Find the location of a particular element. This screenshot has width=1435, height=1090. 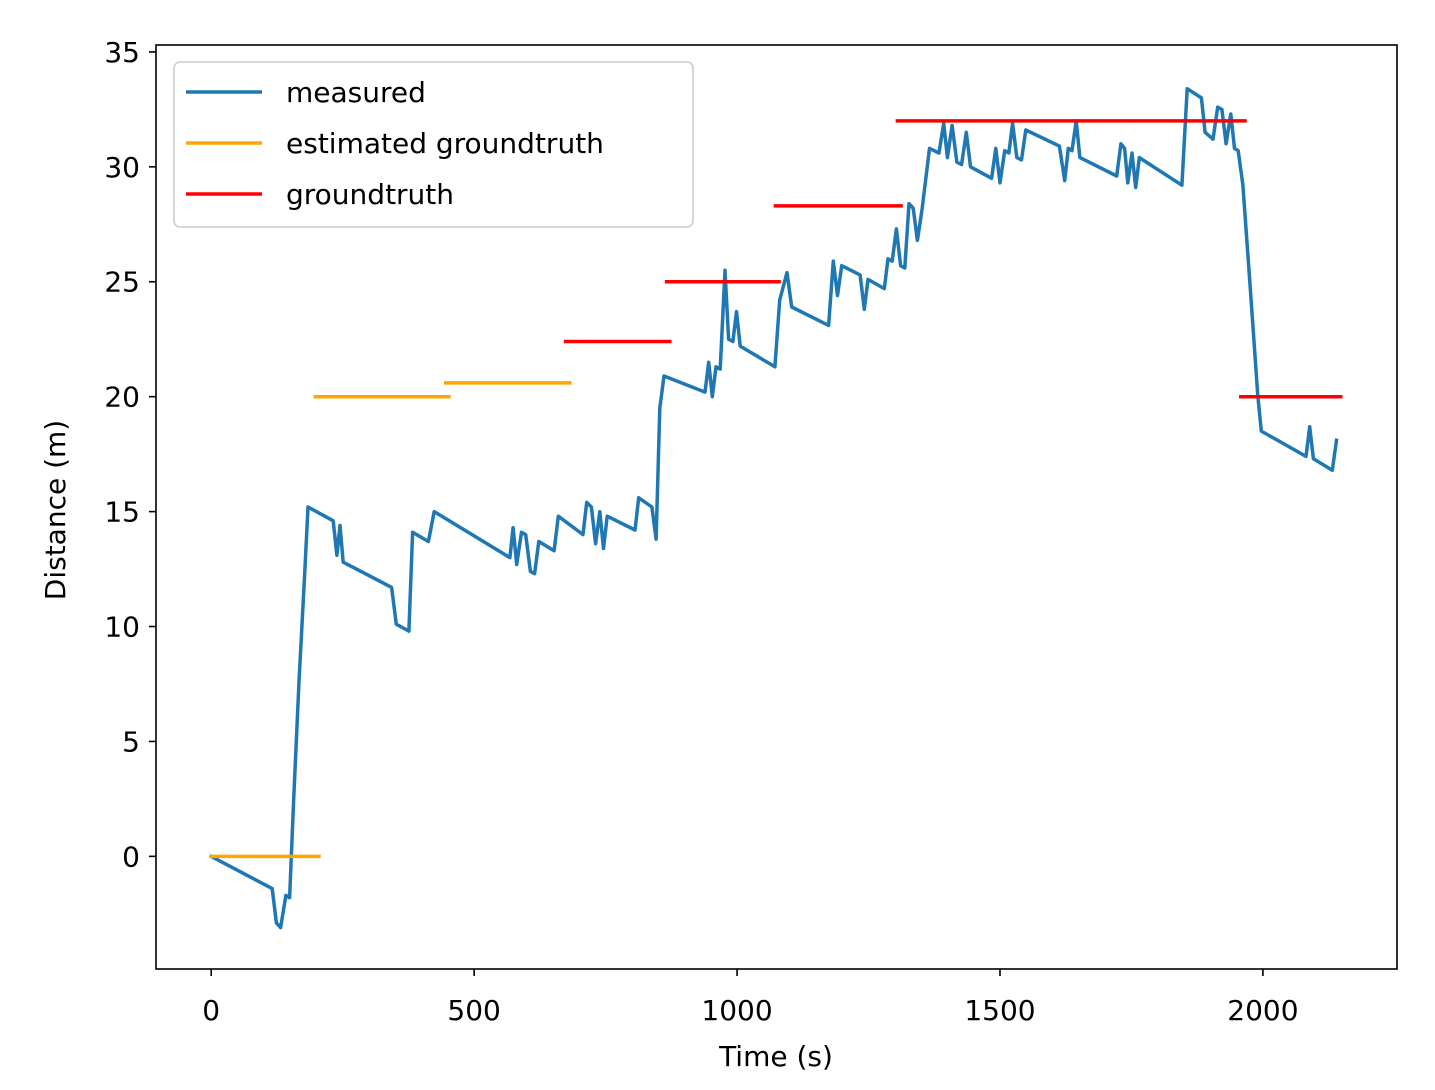

y-axis-label: Distance (m) is located at coordinates (55, 510).